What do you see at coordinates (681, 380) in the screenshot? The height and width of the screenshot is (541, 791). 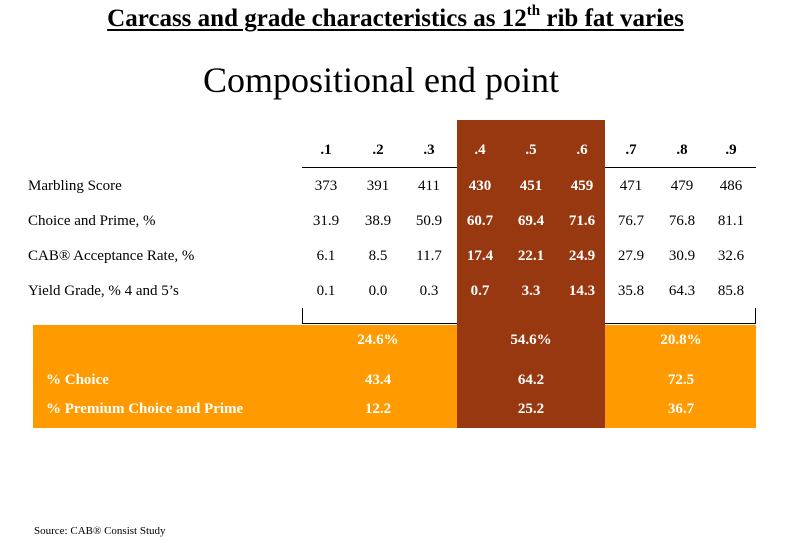 I see `summary-cell: 72.5` at bounding box center [681, 380].